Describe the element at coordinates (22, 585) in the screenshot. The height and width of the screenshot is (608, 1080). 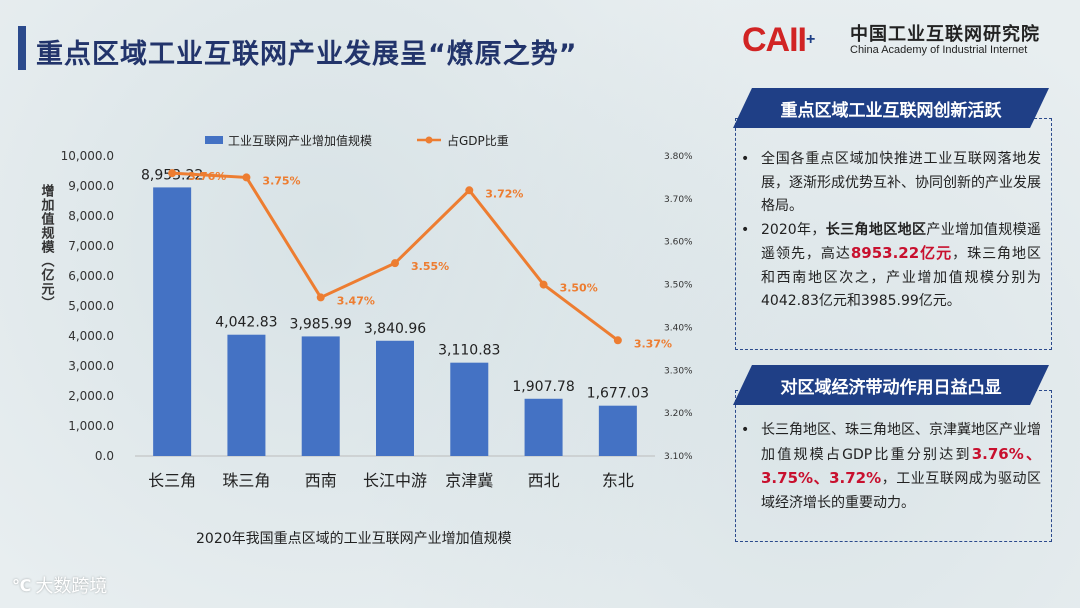
I see `watermark-icon: ℃` at that location.